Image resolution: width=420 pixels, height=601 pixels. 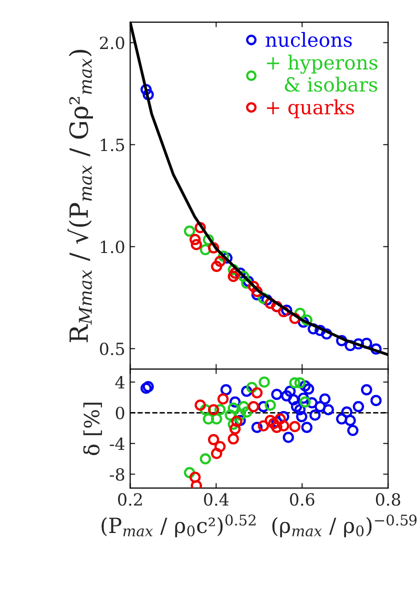 I want to click on y-axis-title: δ [%], so click(x=92, y=429).